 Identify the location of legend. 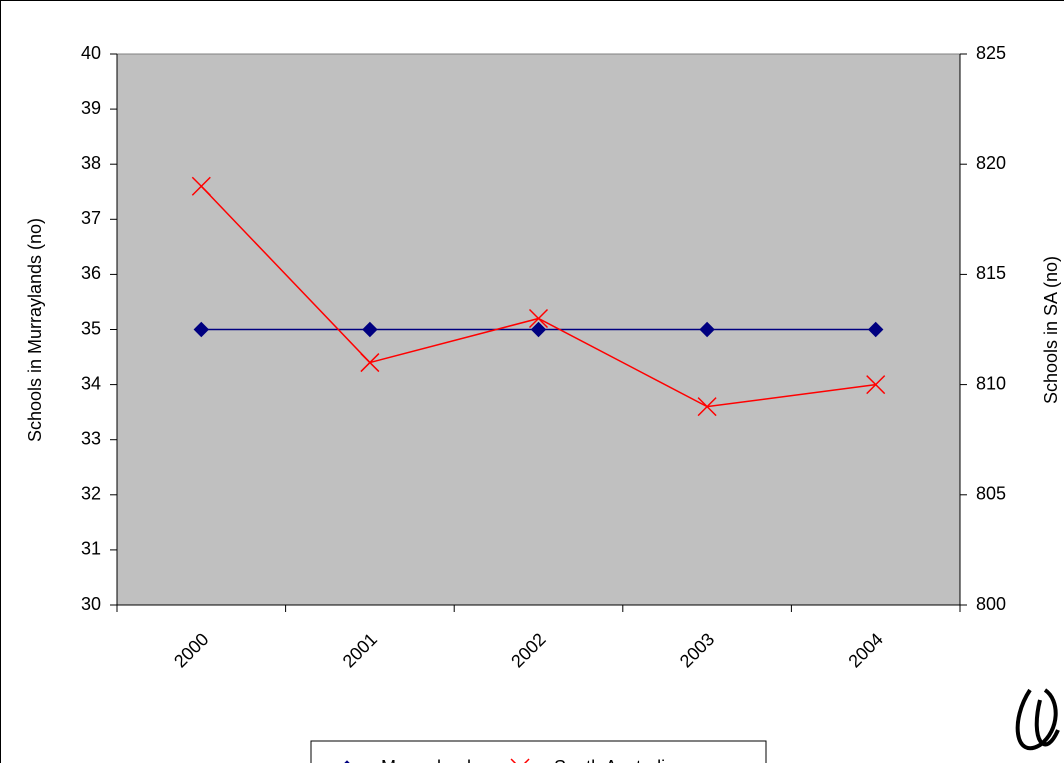
(538, 751).